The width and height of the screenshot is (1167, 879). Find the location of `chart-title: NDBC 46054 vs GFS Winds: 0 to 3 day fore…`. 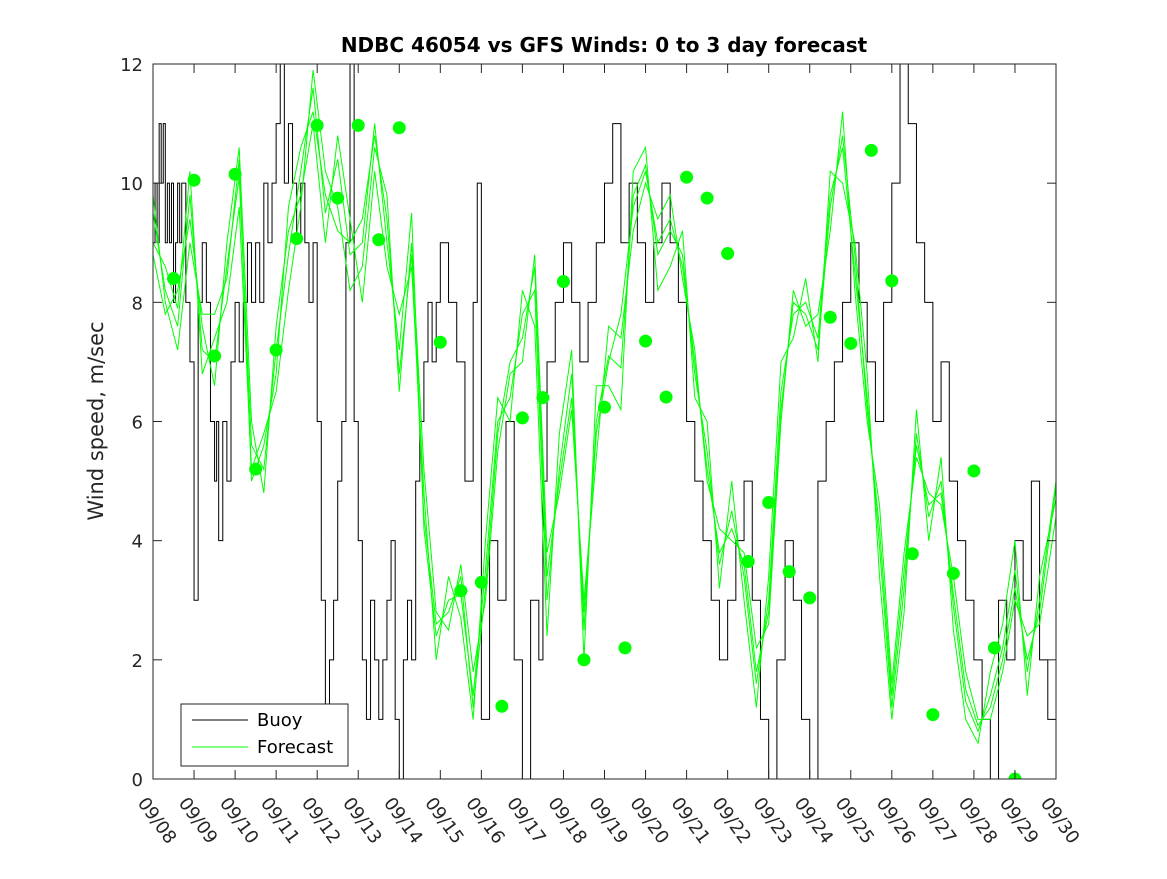

chart-title: NDBC 46054 vs GFS Winds: 0 to 3 day fore… is located at coordinates (604, 45).